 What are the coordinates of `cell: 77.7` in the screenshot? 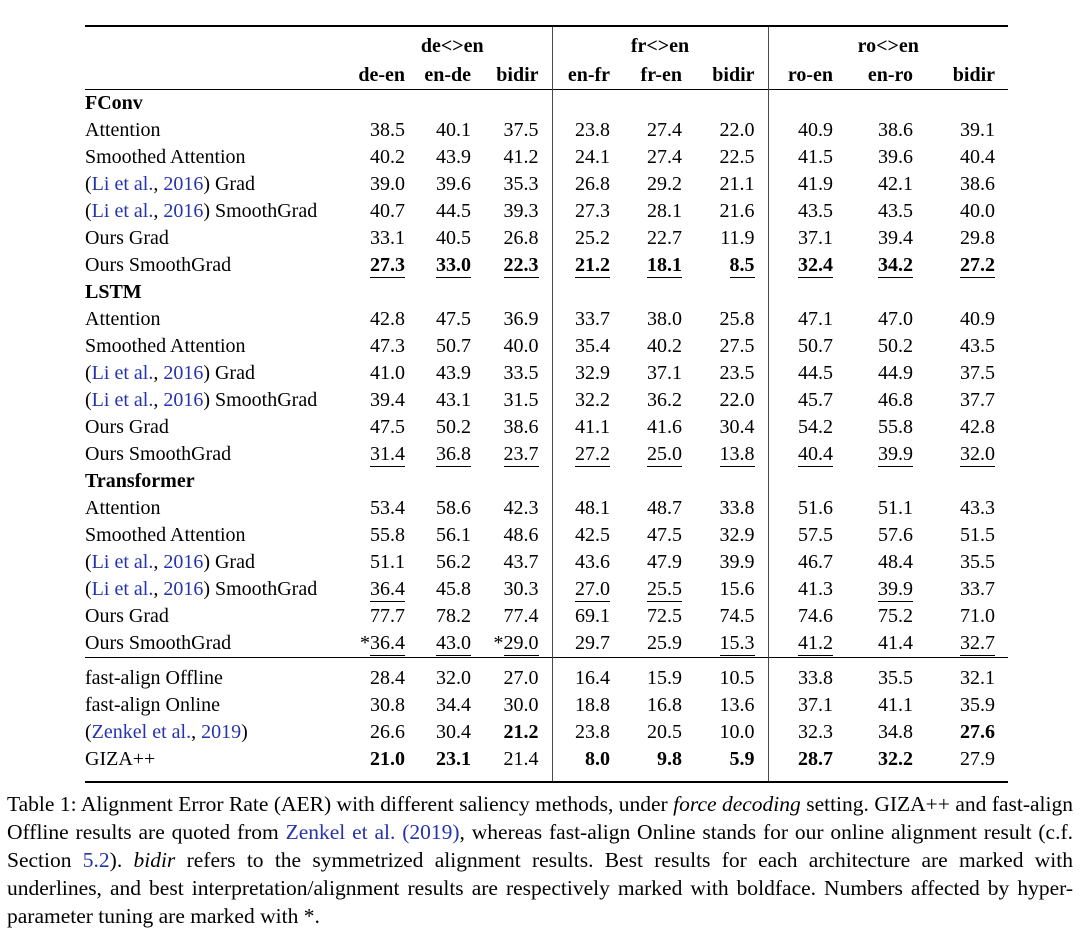 It's located at (387, 616).